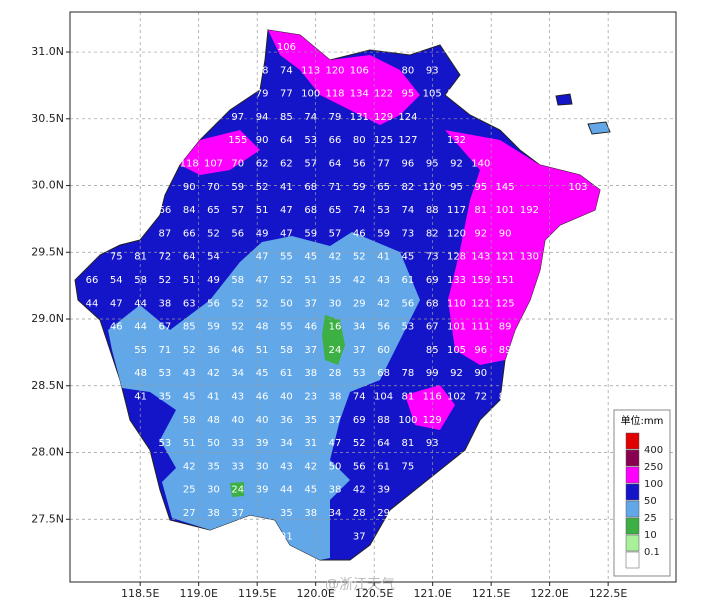  I want to click on station-value: 128, so click(456, 257).